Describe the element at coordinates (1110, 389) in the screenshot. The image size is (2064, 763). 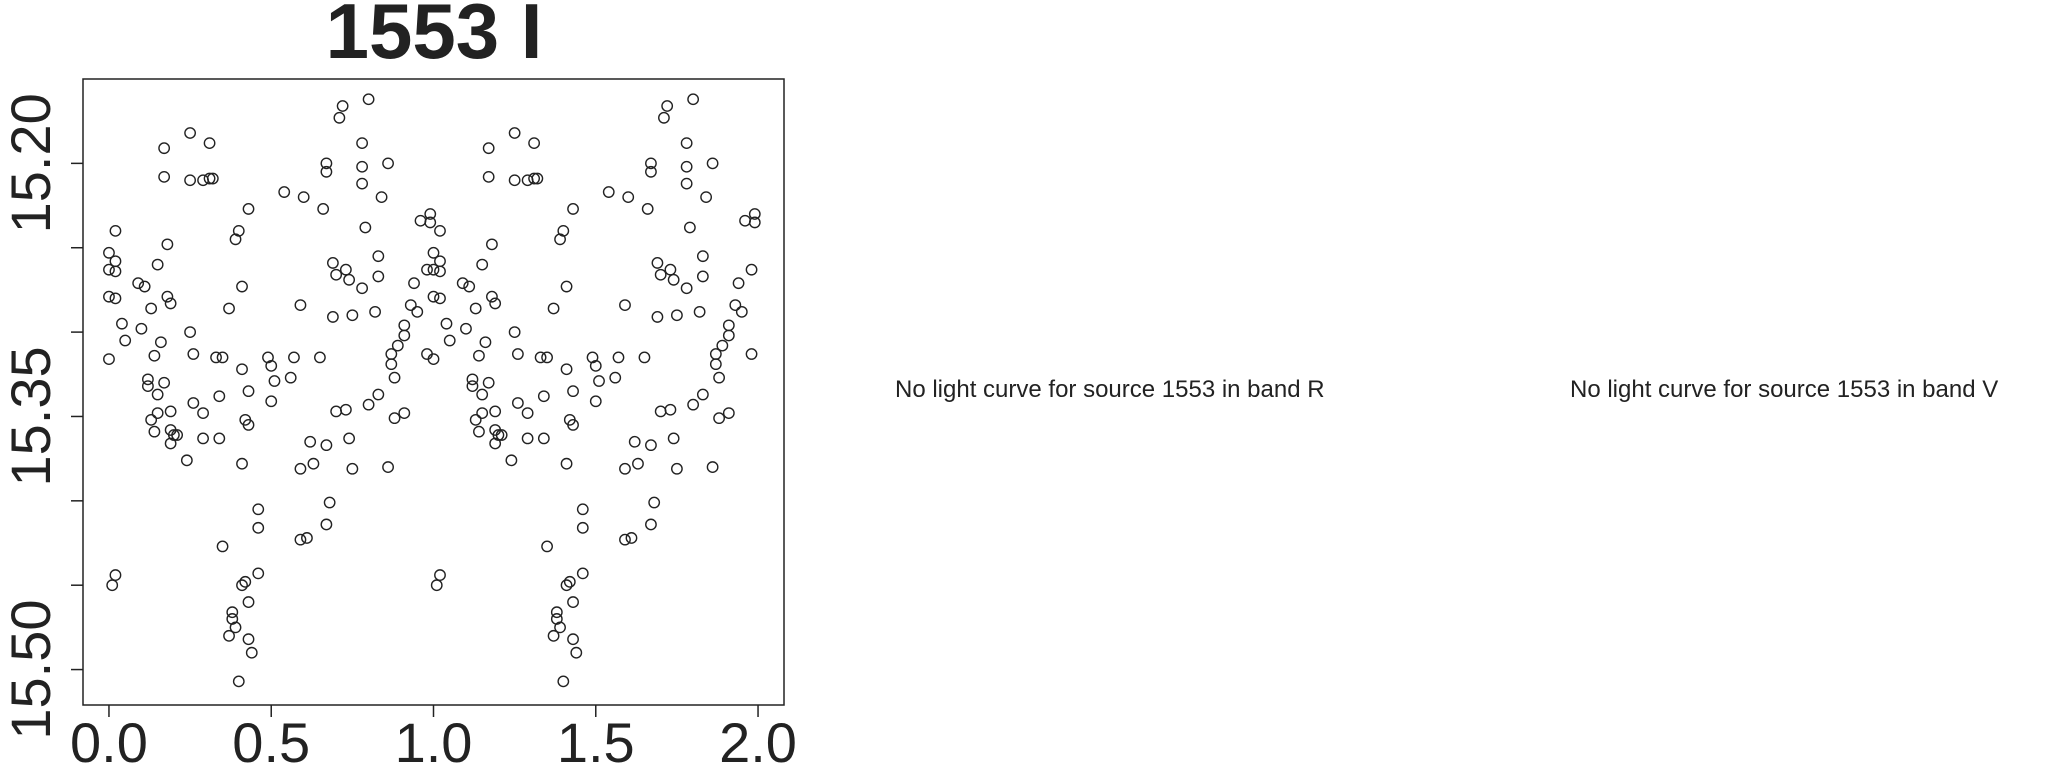
I see `no-light-curve-band-r: No light curve for source 1553 in band R` at that location.